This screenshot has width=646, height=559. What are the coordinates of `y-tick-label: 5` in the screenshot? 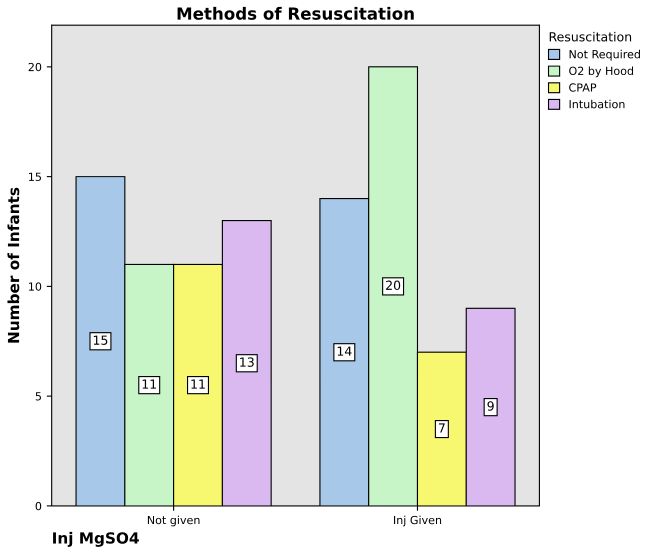 It's located at (38, 396).